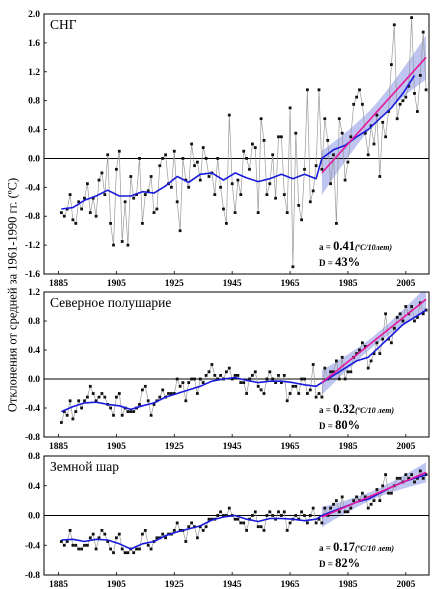  Describe the element at coordinates (339, 262) in the screenshot. I see `explained-variance: D = 43%` at that location.